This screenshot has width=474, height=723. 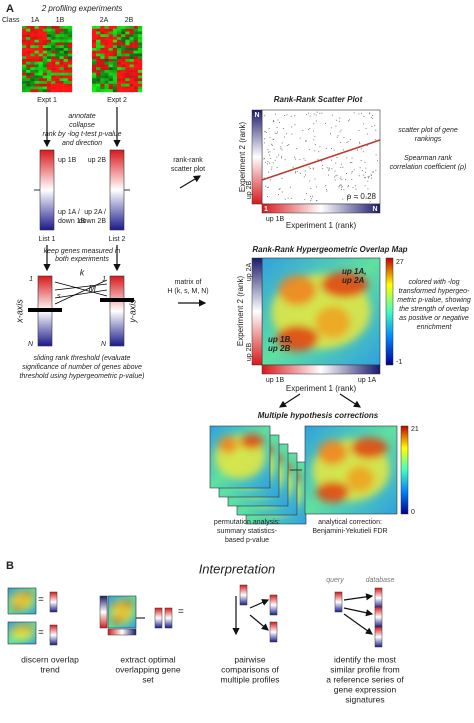 I want to click on colorbar, so click(x=404, y=470).